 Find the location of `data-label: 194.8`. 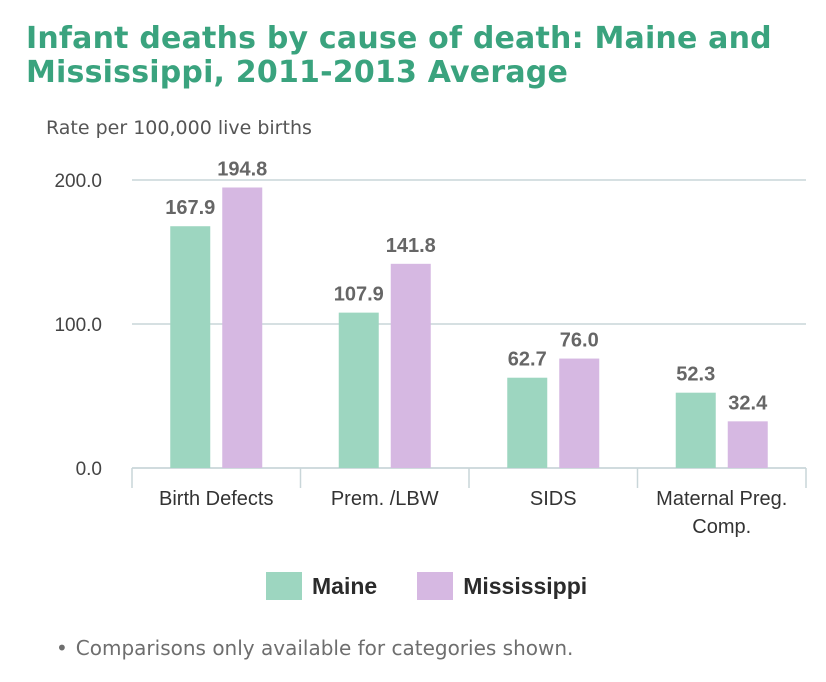

data-label: 194.8 is located at coordinates (242, 169).